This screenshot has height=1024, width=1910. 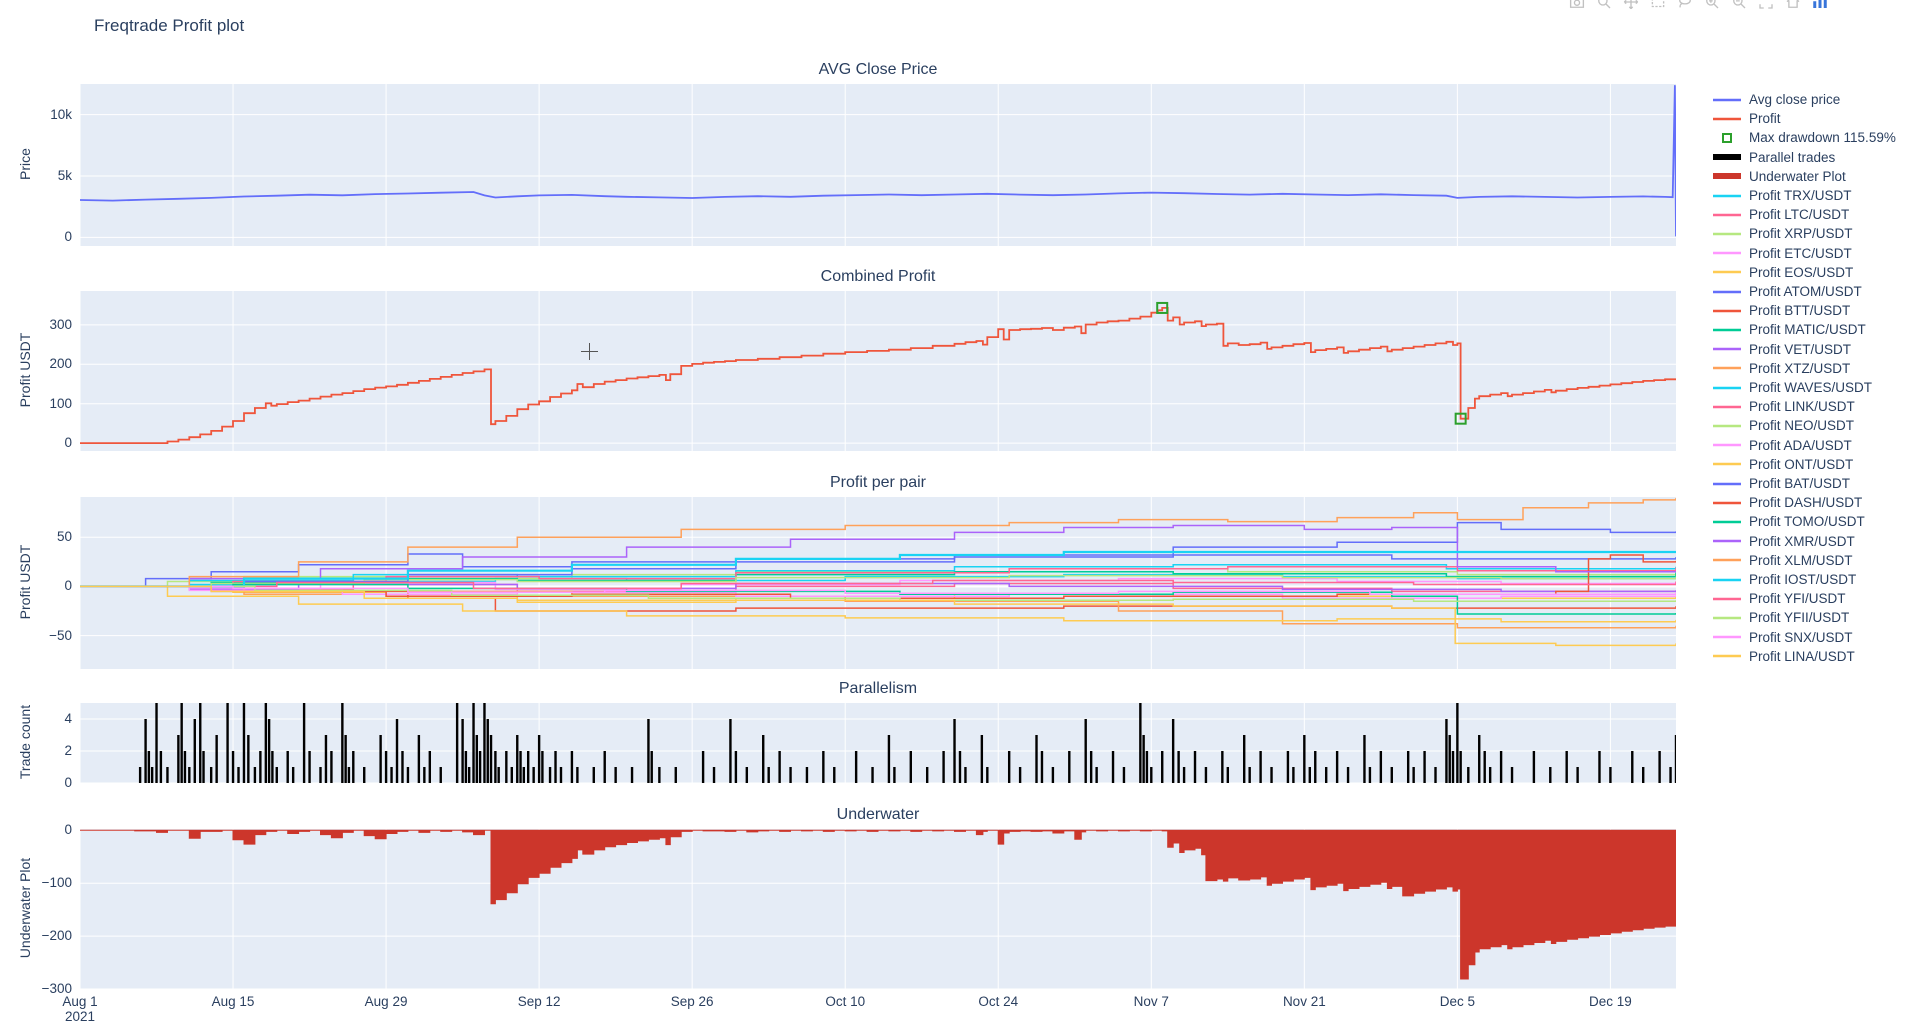 What do you see at coordinates (1803, 579) in the screenshot?
I see `legend-item-label: Profit IOST/USDT` at bounding box center [1803, 579].